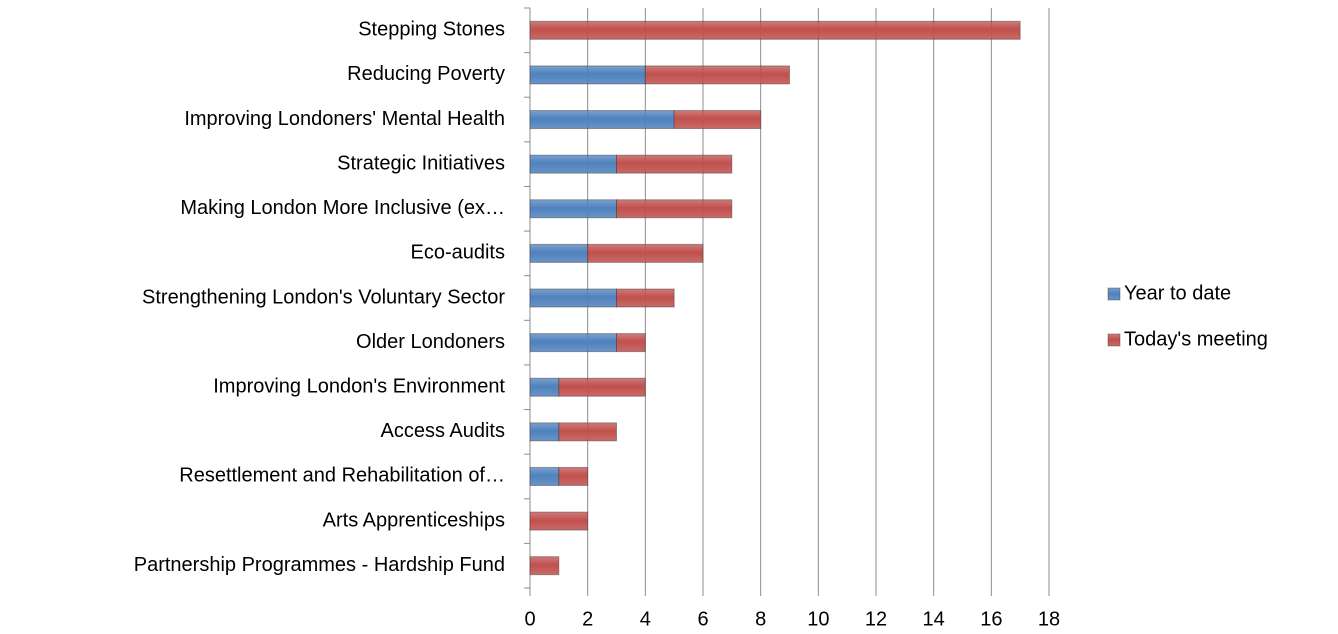  I want to click on category-label: Arts Apprenticeships, so click(414, 520).